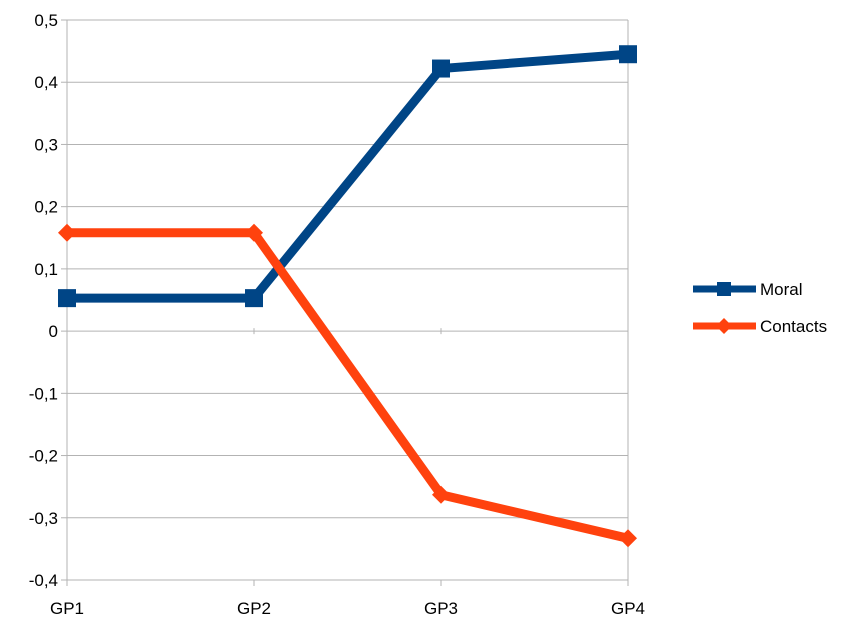 The width and height of the screenshot is (851, 627). Describe the element at coordinates (628, 608) in the screenshot. I see `x-tick-label: GP4` at that location.